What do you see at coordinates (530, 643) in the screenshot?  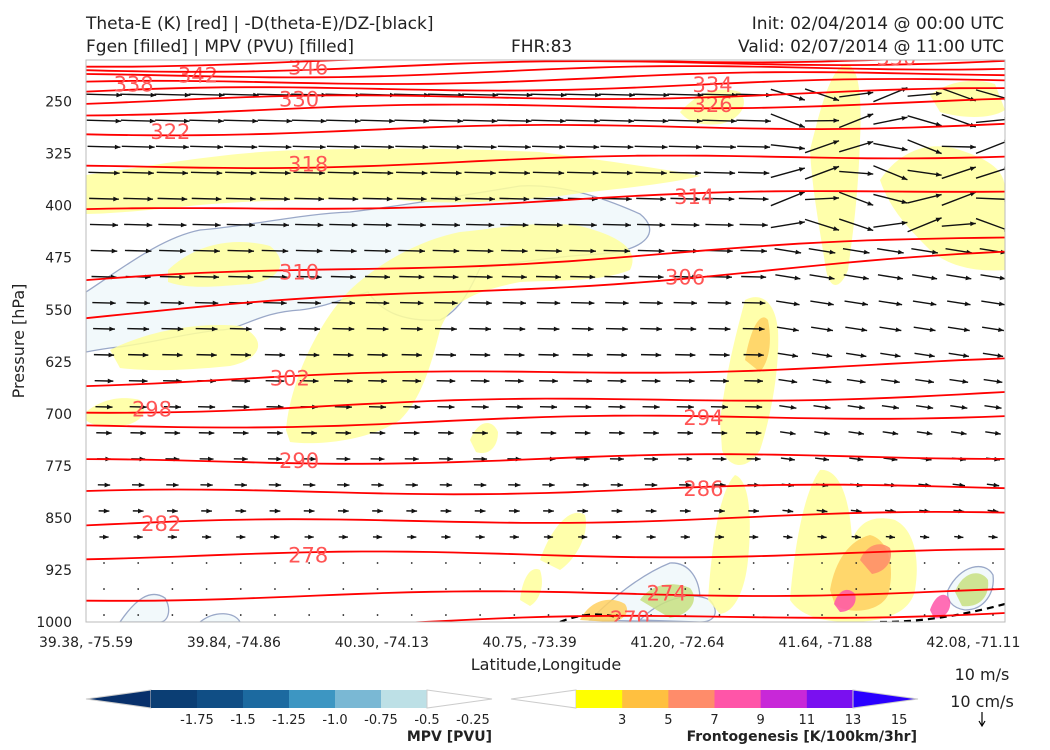 I see `x-tick-label: 40.75, -73.39` at bounding box center [530, 643].